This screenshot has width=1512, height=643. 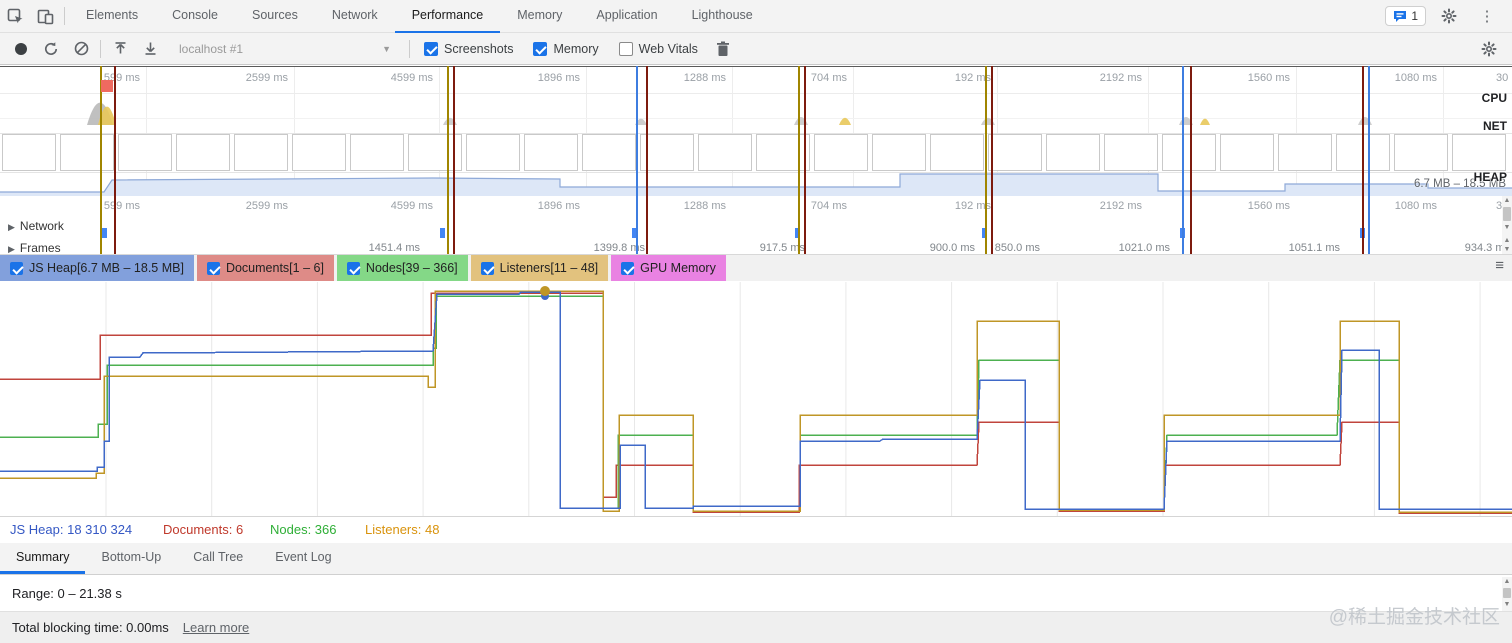 I want to click on checkbox-label: Web Vitals, so click(x=668, y=48).